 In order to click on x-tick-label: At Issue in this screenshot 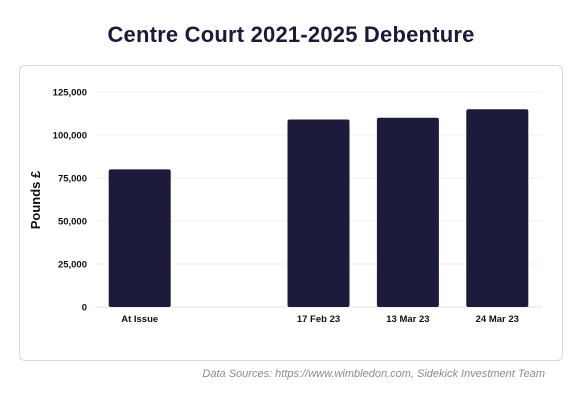, I will do `click(139, 319)`.